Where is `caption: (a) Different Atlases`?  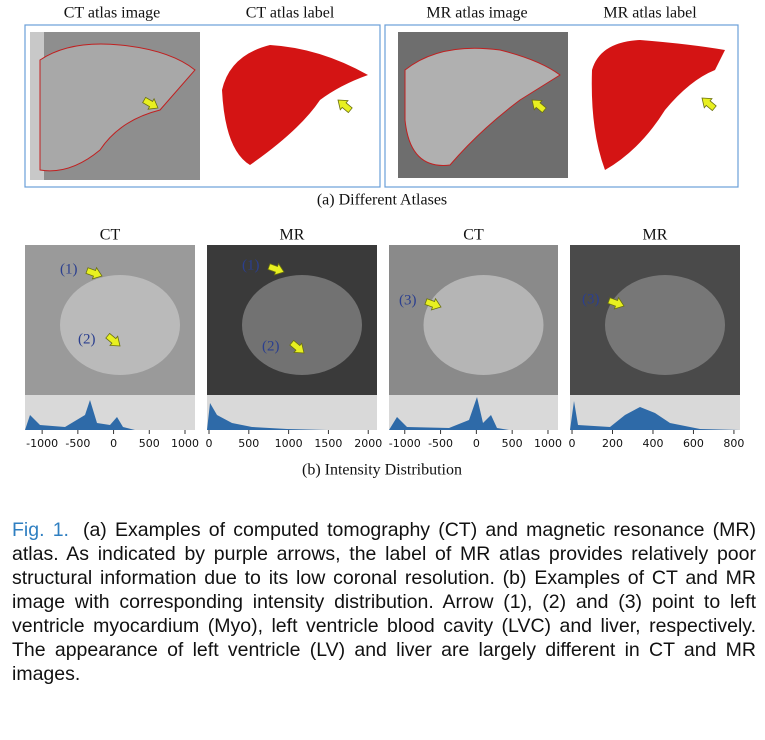
caption: (a) Different Atlases is located at coordinates (382, 200).